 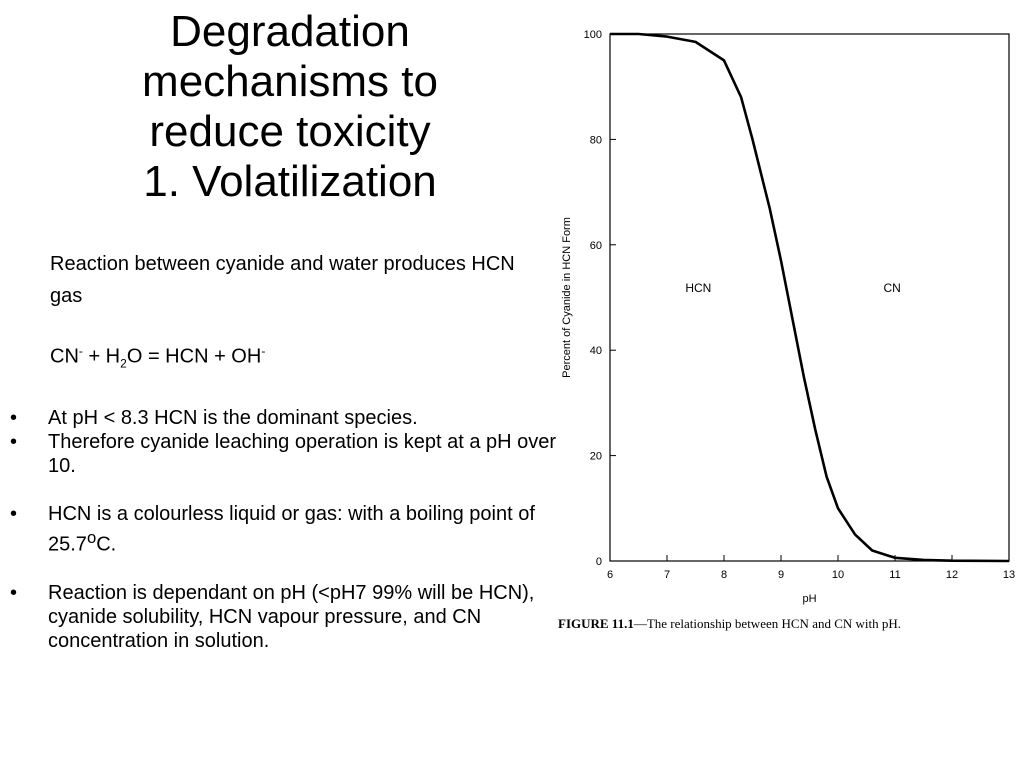 I want to click on eq-rest: O = HCN + OH, so click(x=194, y=356).